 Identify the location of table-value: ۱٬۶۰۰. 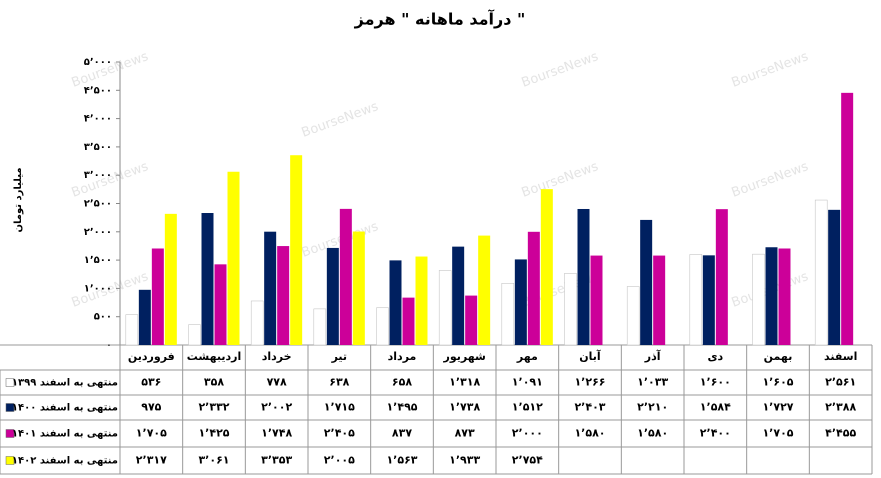
(715, 382).